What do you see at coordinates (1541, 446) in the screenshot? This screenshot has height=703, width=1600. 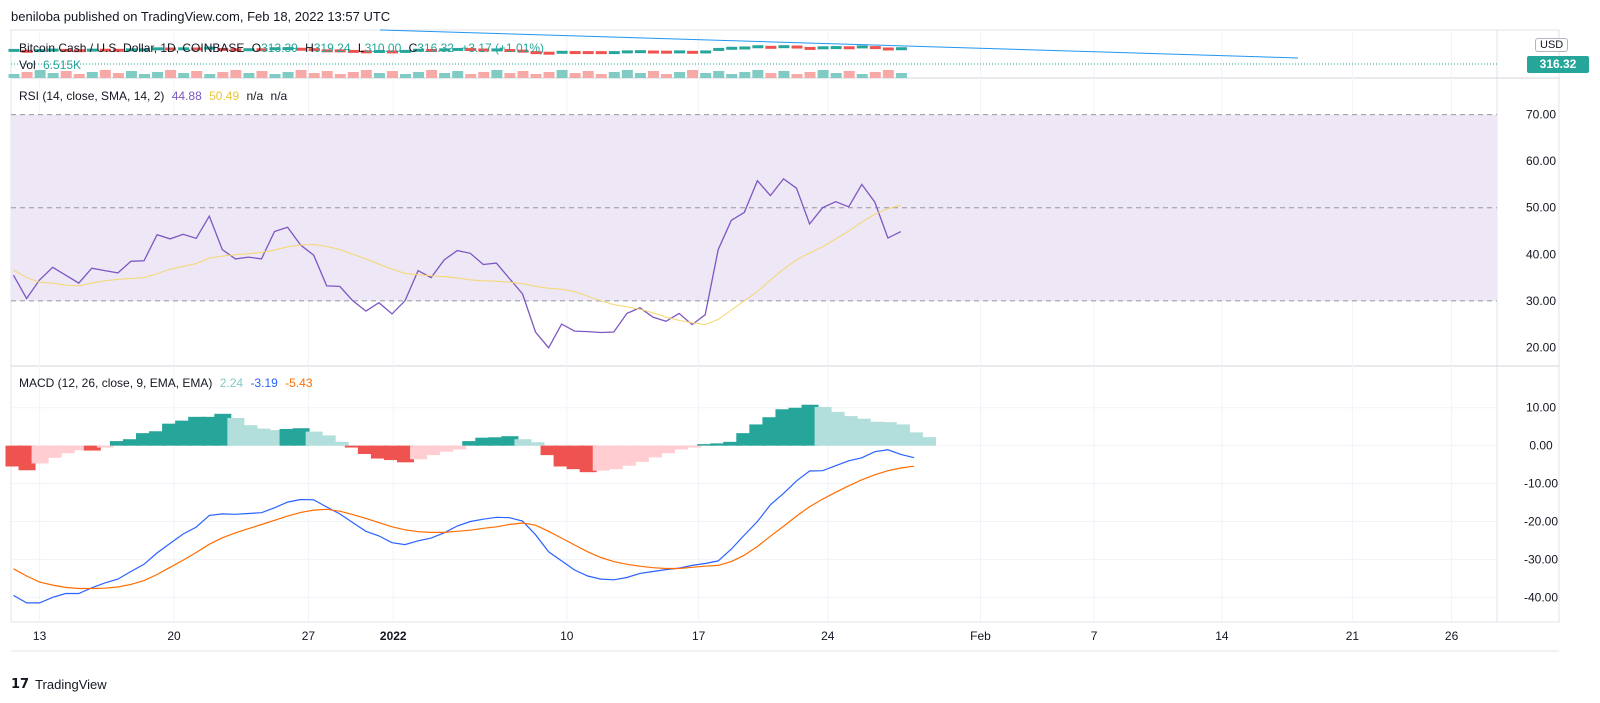 I see `macd-axis-label: 0.00` at bounding box center [1541, 446].